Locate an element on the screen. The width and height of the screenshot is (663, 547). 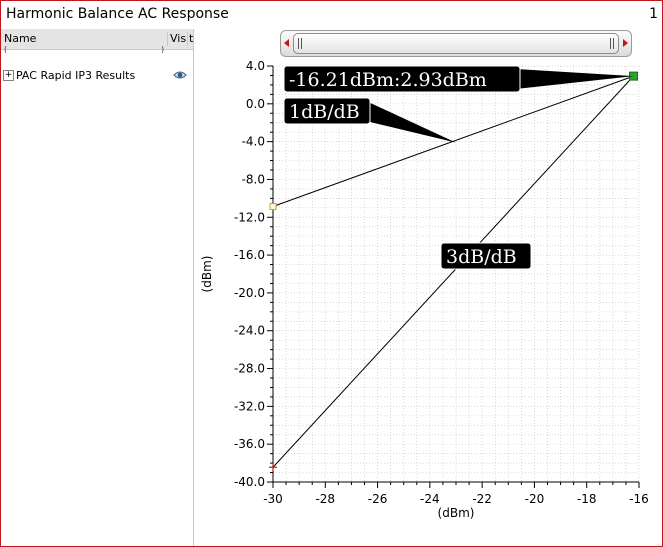
x-tick-label: -28 is located at coordinates (325, 499).